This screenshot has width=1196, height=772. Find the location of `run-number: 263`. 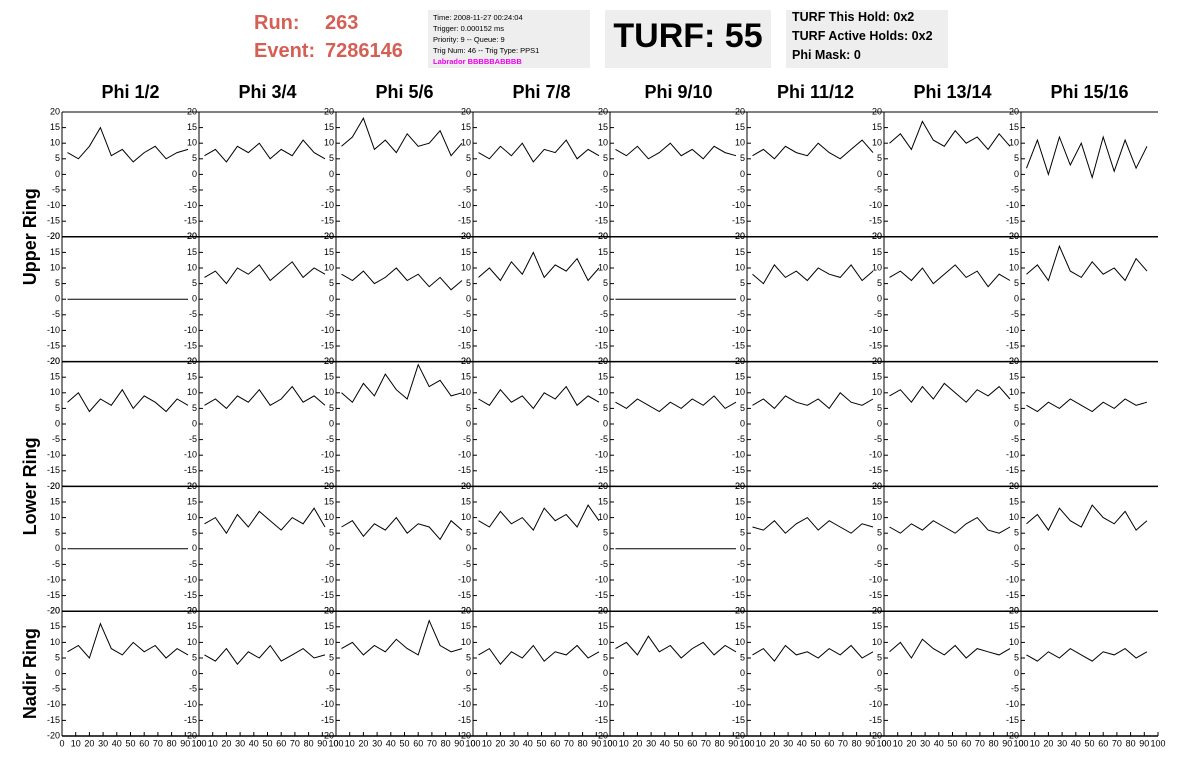

run-number: 263 is located at coordinates (341, 23).